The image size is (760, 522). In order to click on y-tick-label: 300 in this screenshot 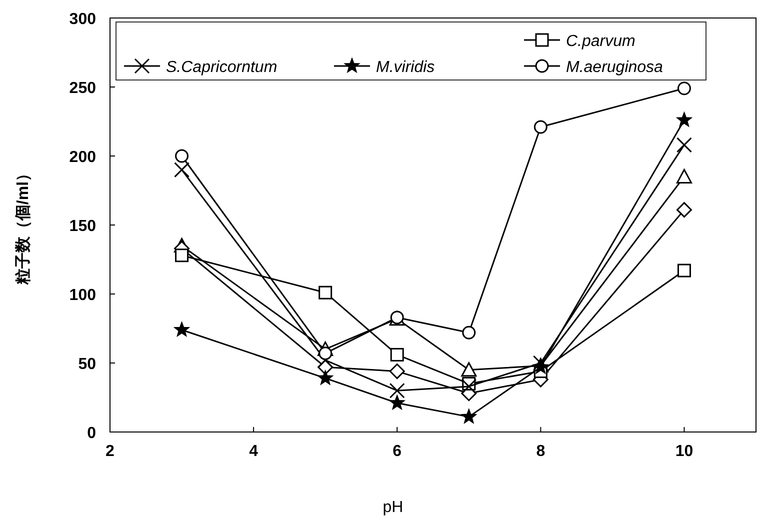, I will do `click(82, 19)`.